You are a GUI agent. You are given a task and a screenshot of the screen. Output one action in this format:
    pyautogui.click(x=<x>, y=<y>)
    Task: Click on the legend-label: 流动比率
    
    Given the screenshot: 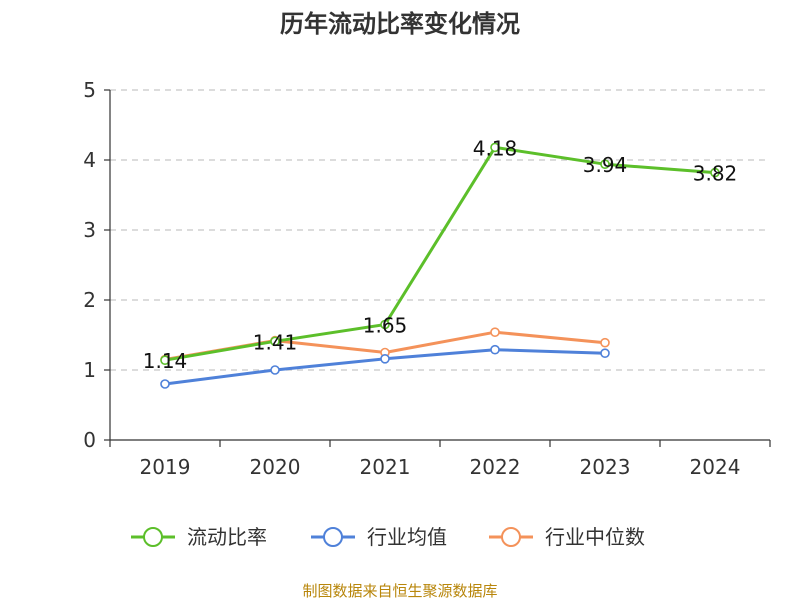 What is the action you would take?
    pyautogui.click(x=227, y=537)
    